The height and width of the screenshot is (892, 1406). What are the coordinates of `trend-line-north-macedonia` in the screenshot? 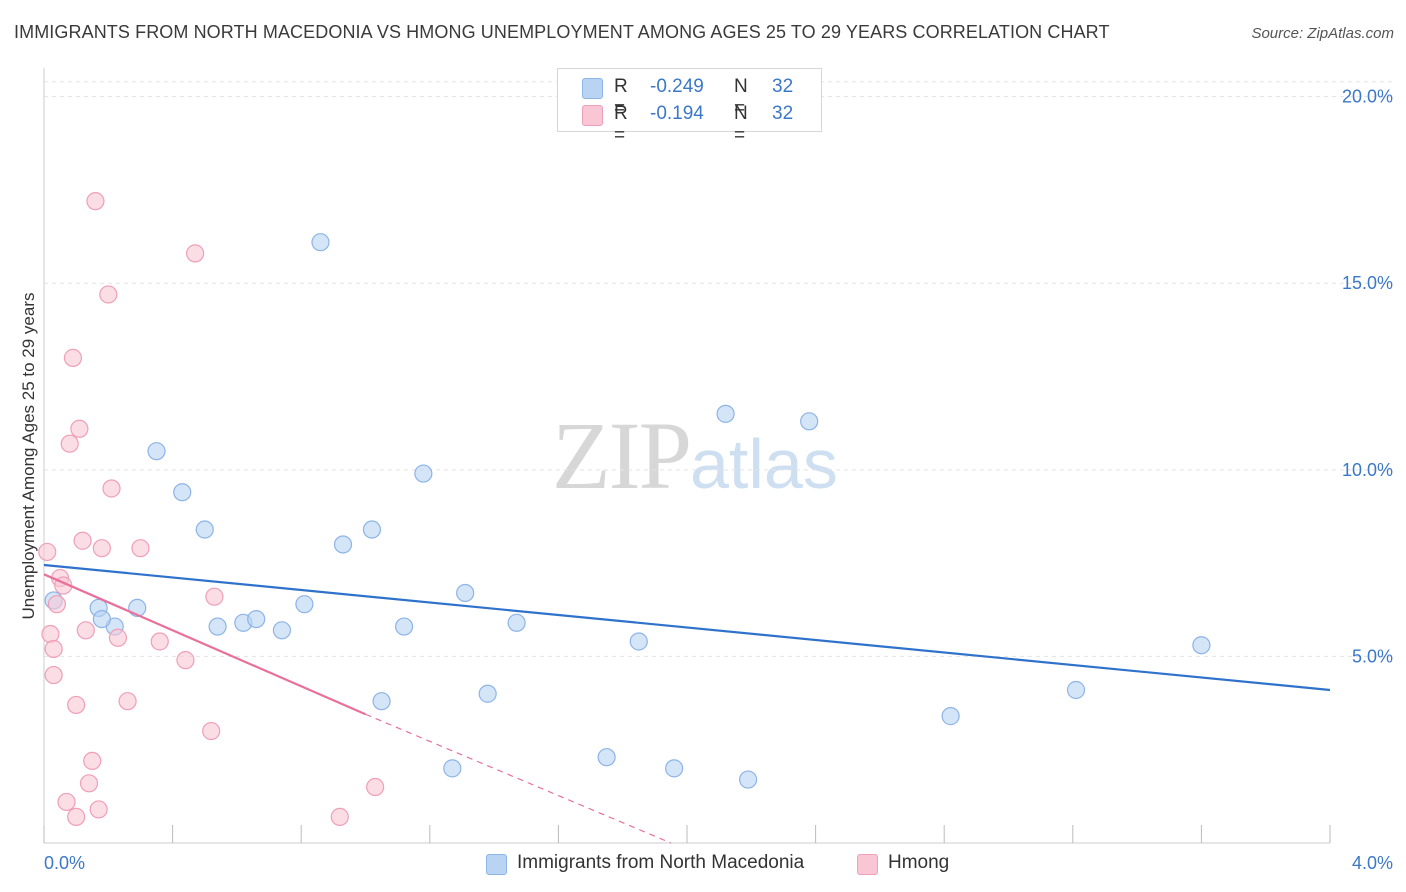 It's located at (687, 627).